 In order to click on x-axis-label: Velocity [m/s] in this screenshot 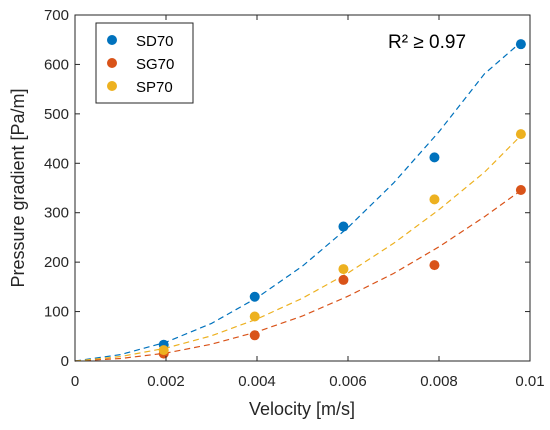, I will do `click(302, 409)`.